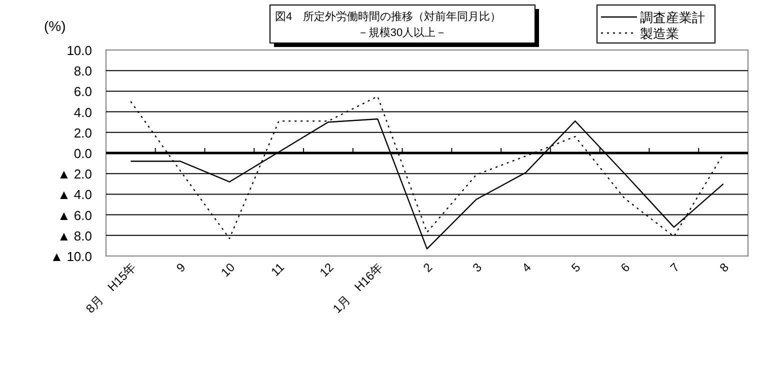 This screenshot has height=374, width=759. What do you see at coordinates (83, 153) in the screenshot?
I see `y-tick-label: 0.0` at bounding box center [83, 153].